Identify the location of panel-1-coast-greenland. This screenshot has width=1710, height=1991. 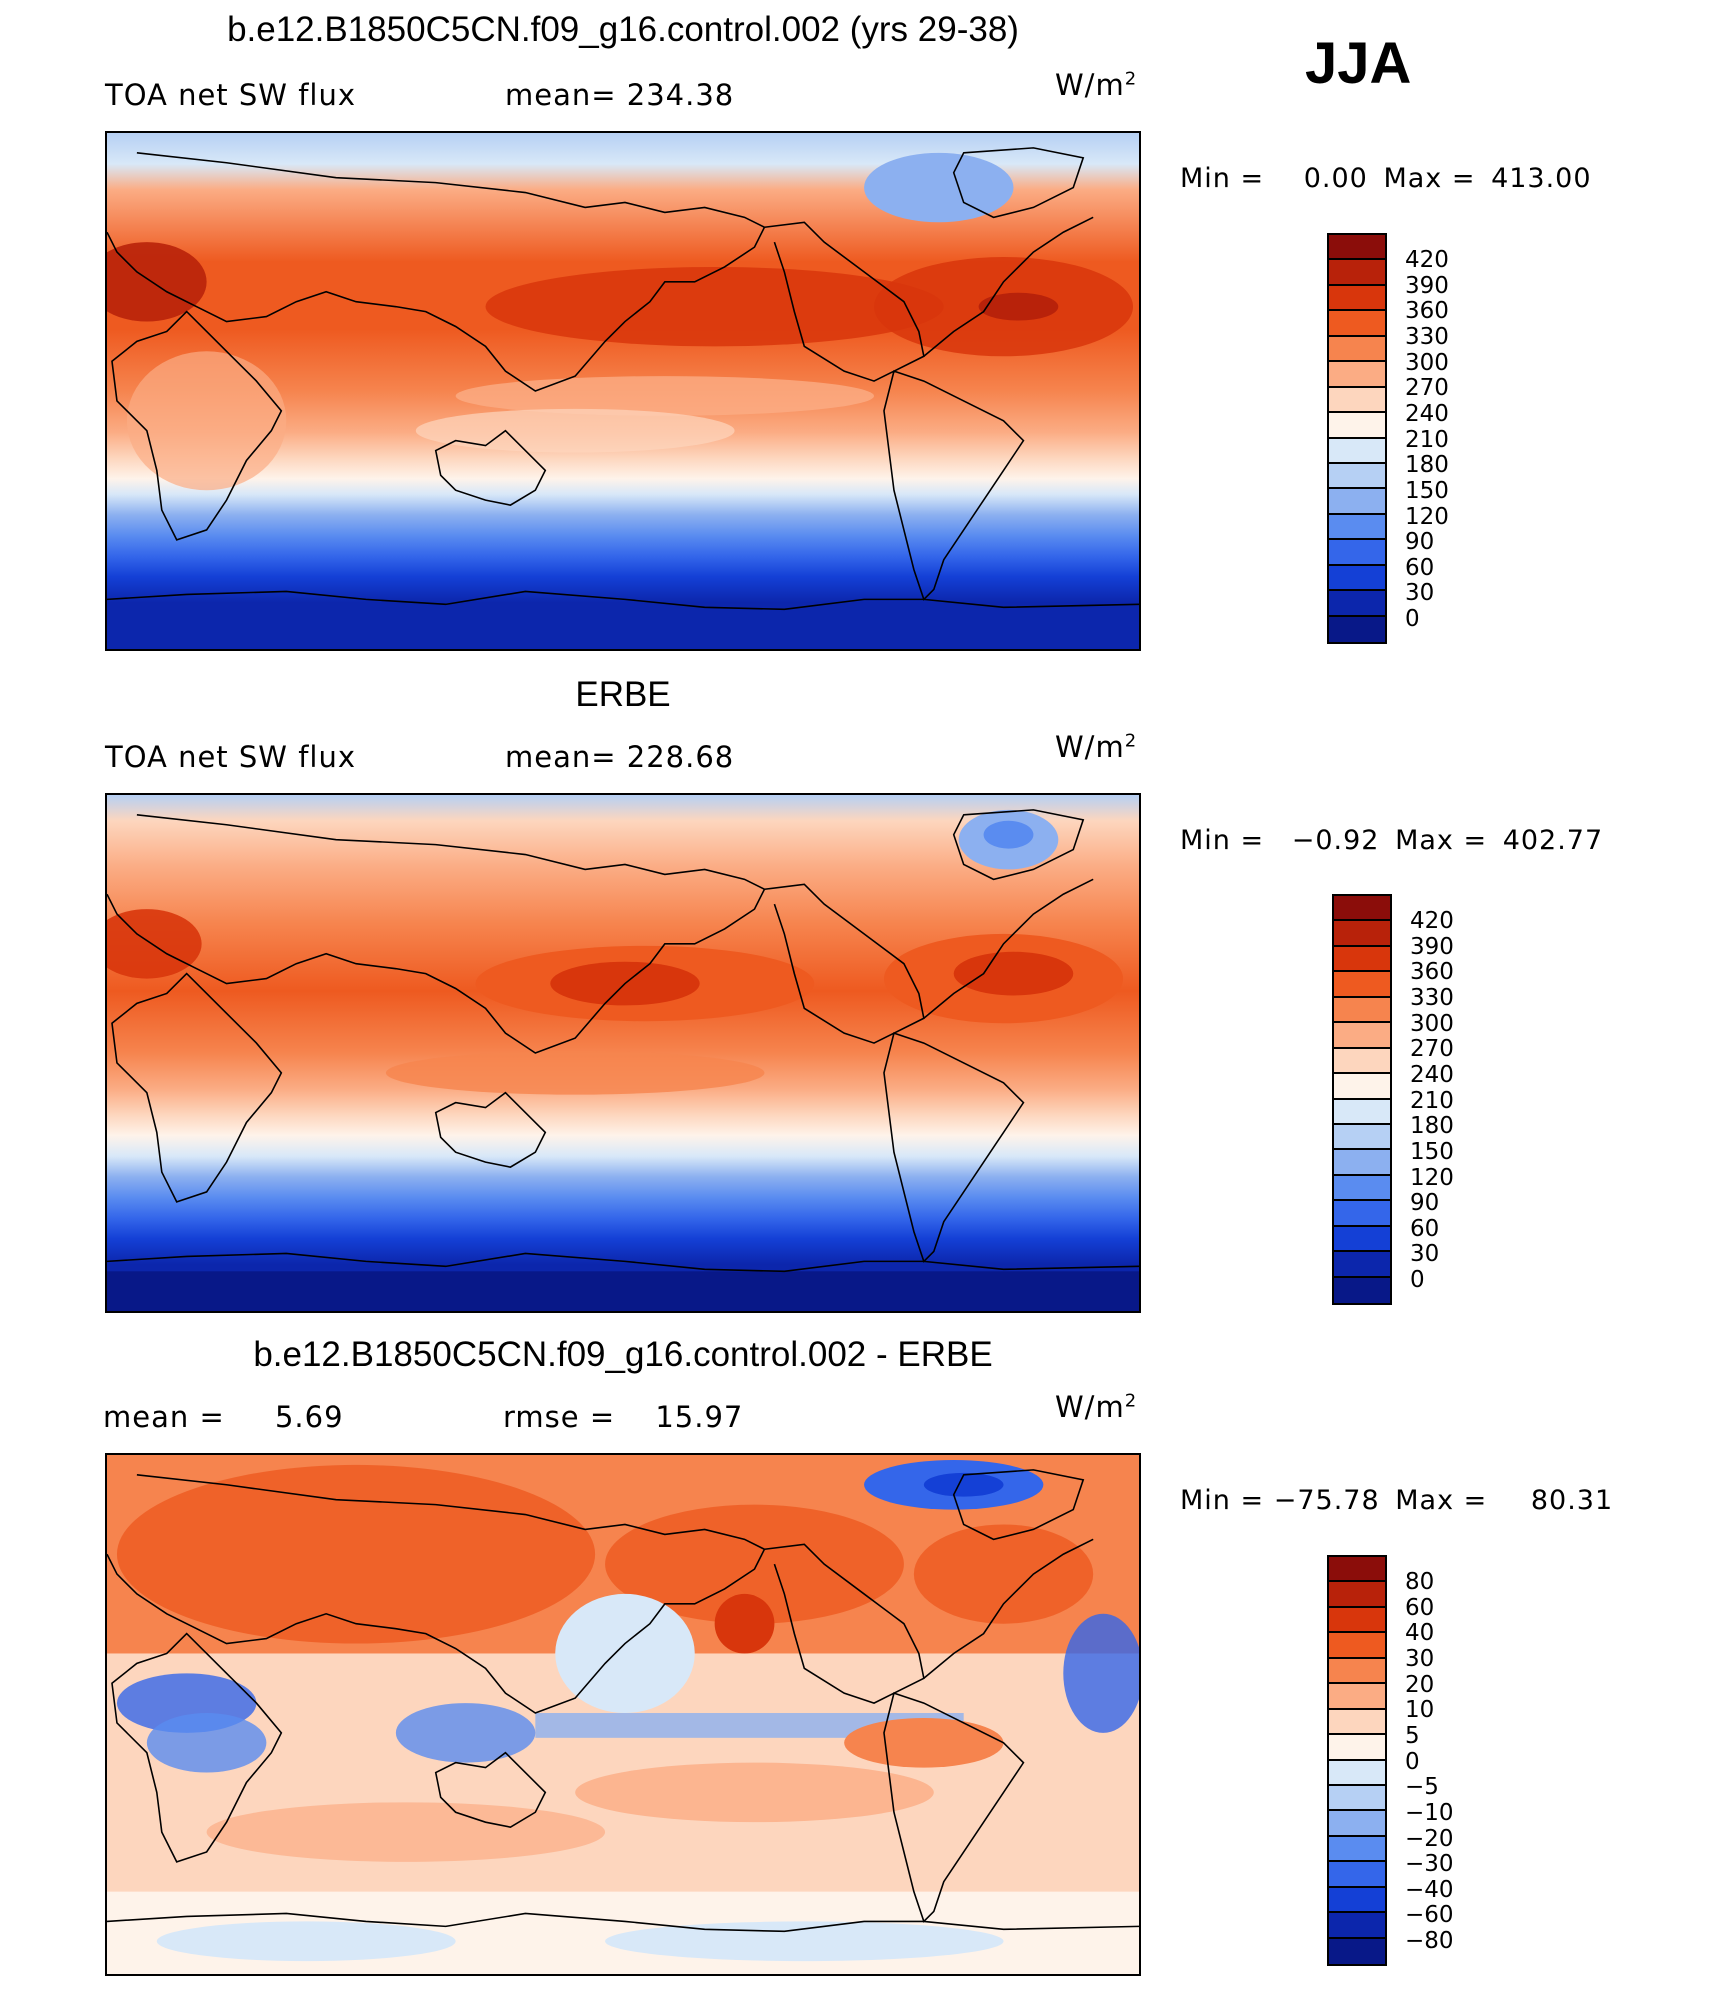
(1018, 183).